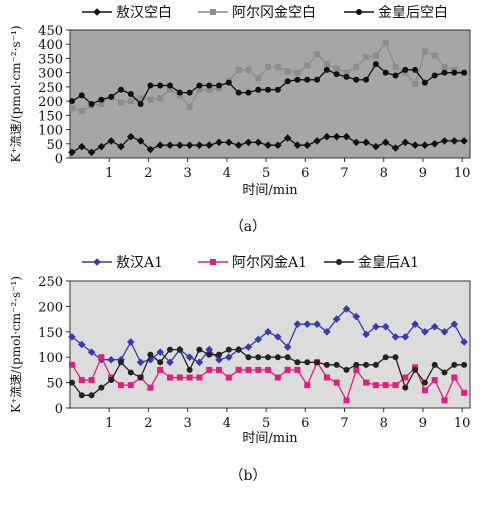 This screenshot has height=510, width=496. Describe the element at coordinates (248, 227) in the screenshot. I see `panel-caption: （a）` at that location.